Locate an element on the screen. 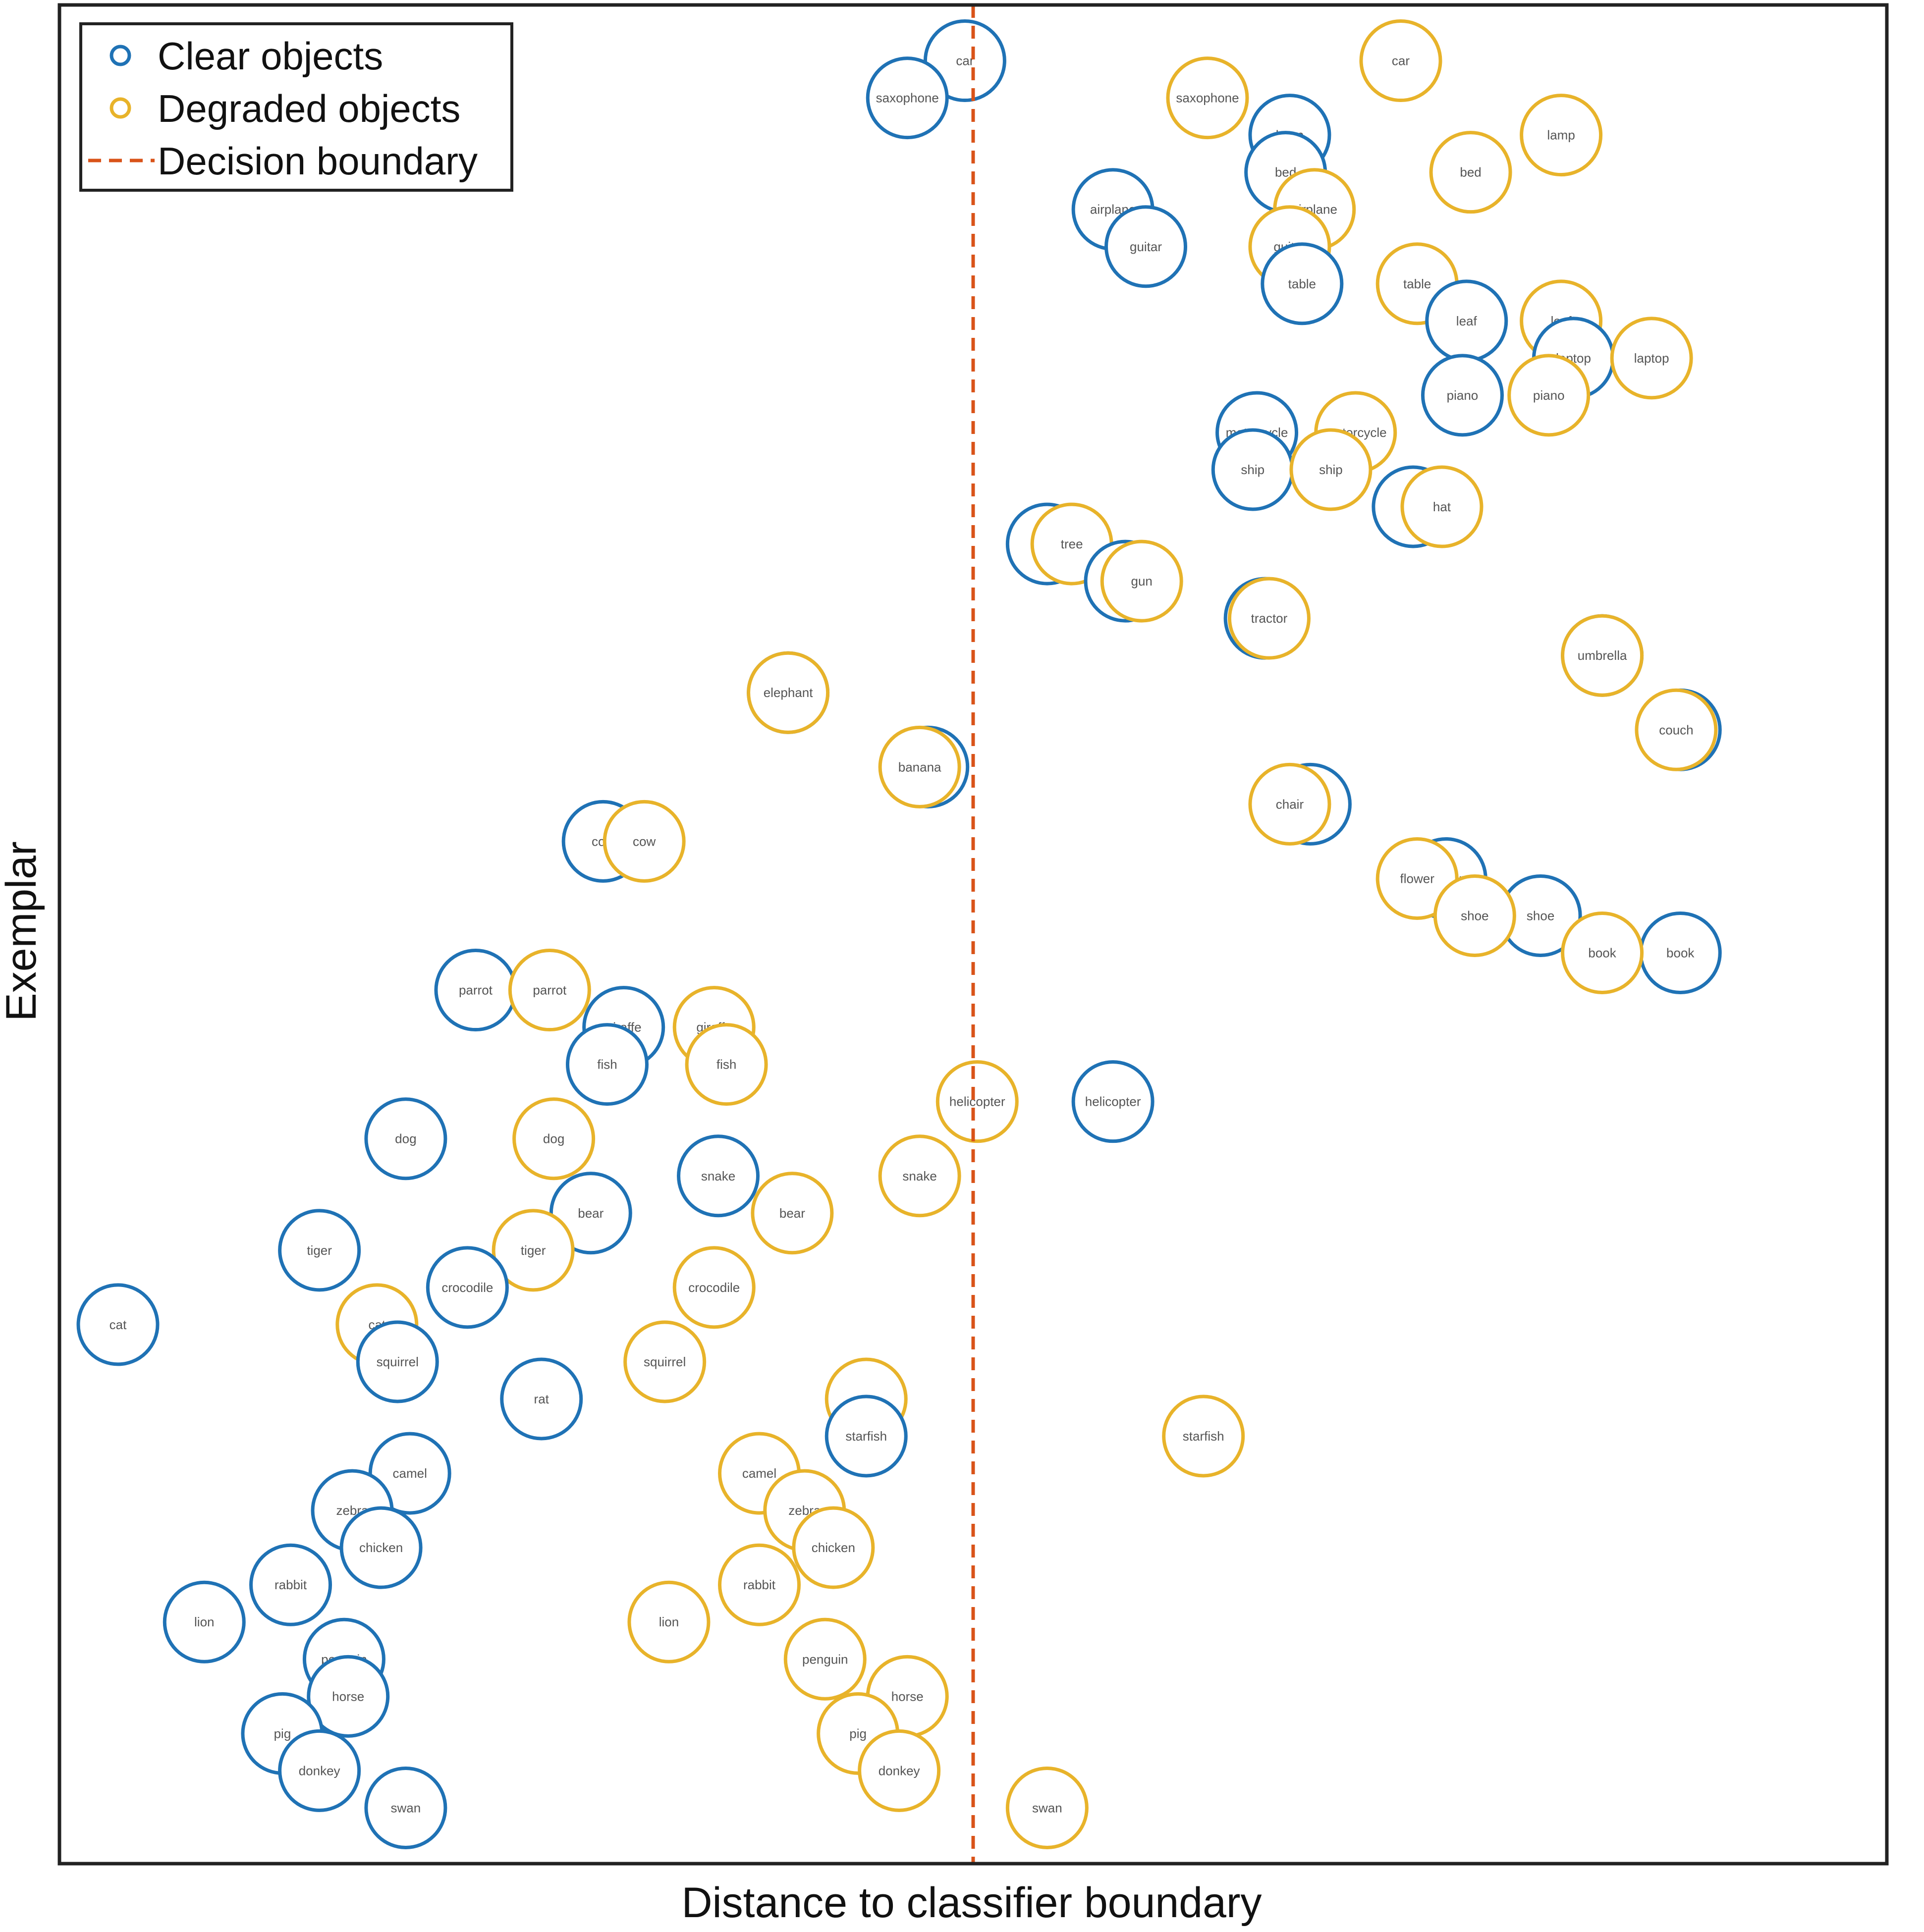  degraded-marker-squirrel is located at coordinates (665, 1361).